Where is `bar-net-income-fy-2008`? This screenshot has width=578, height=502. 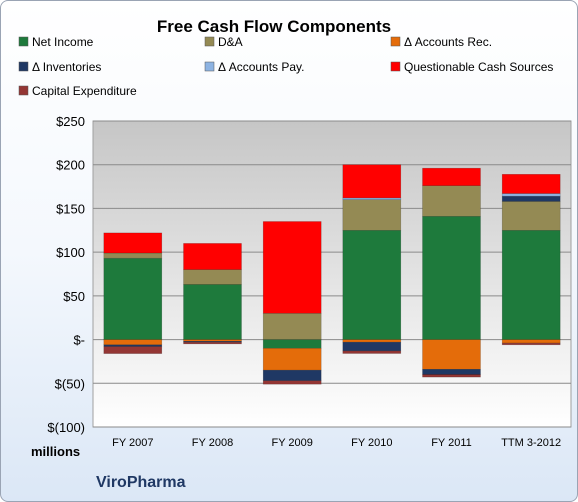
bar-net-income-fy-2008 is located at coordinates (212, 312).